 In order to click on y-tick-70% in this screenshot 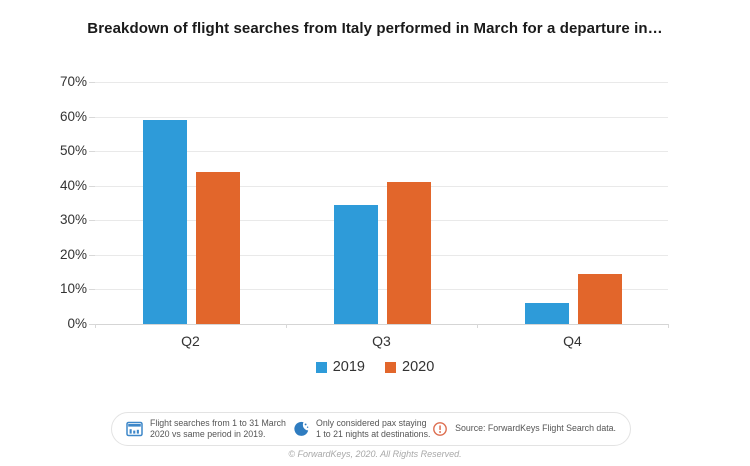, I will do `click(92, 82)`.